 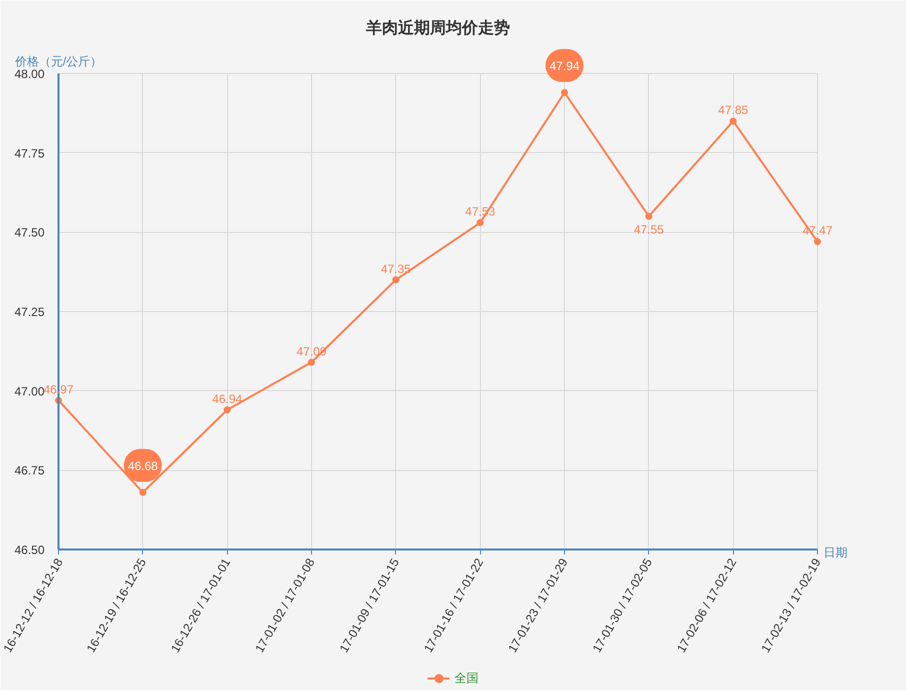 I want to click on annotation: 46.68, so click(x=143, y=465).